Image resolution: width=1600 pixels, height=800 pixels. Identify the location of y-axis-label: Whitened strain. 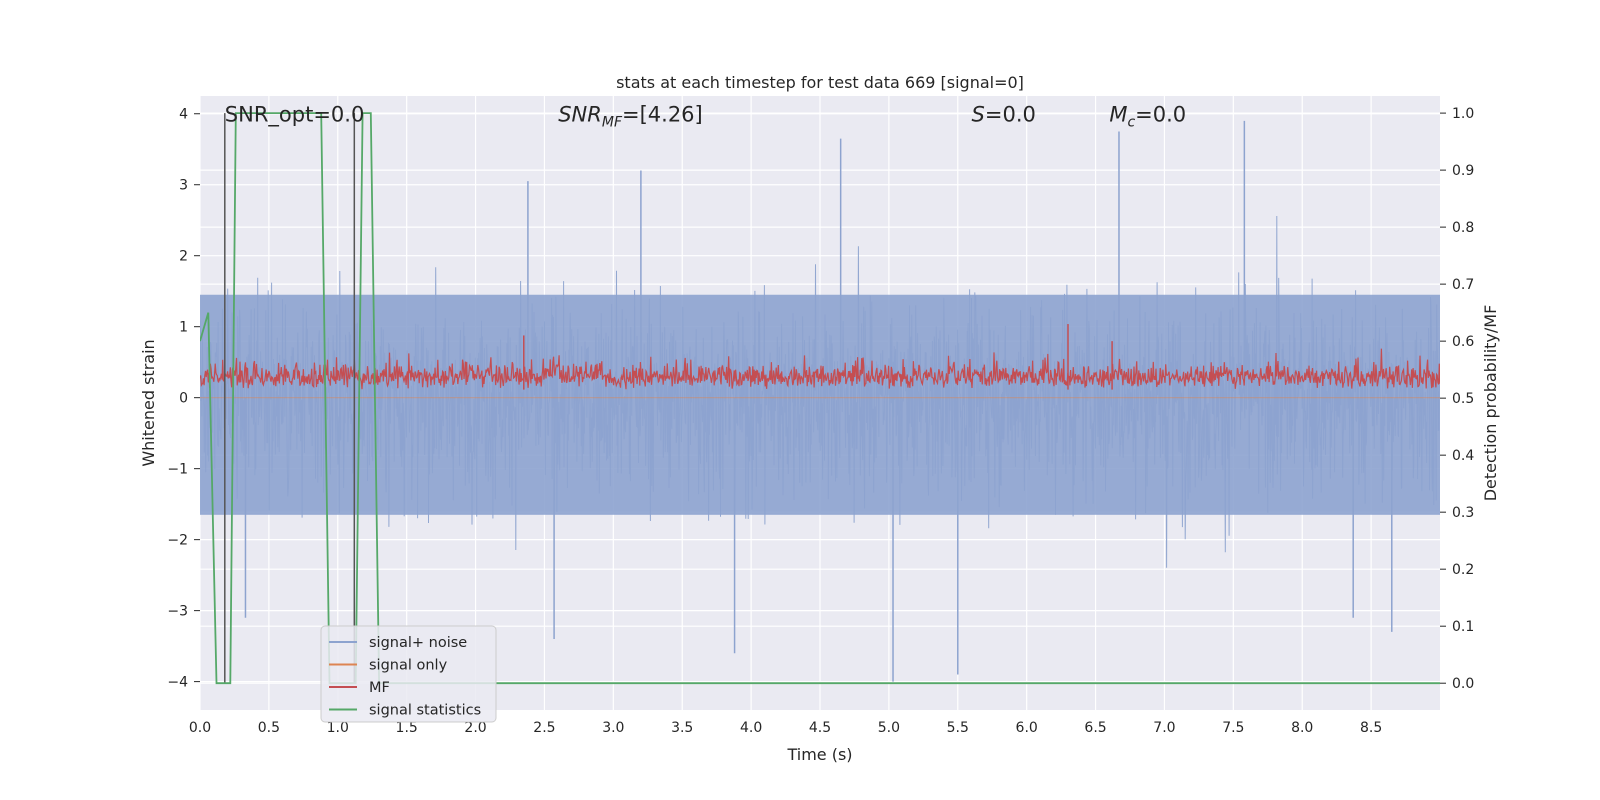
(148, 402).